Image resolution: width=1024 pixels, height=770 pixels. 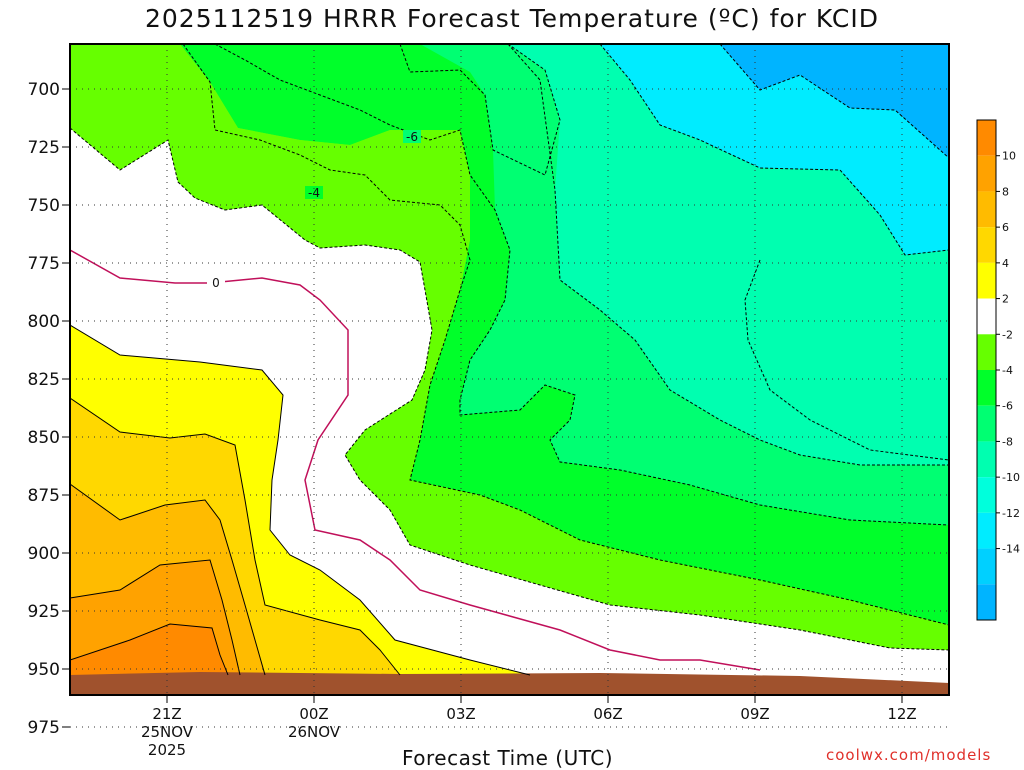 What do you see at coordinates (314, 210) in the screenshot?
I see `contour-labels: 0 -4 -6` at bounding box center [314, 210].